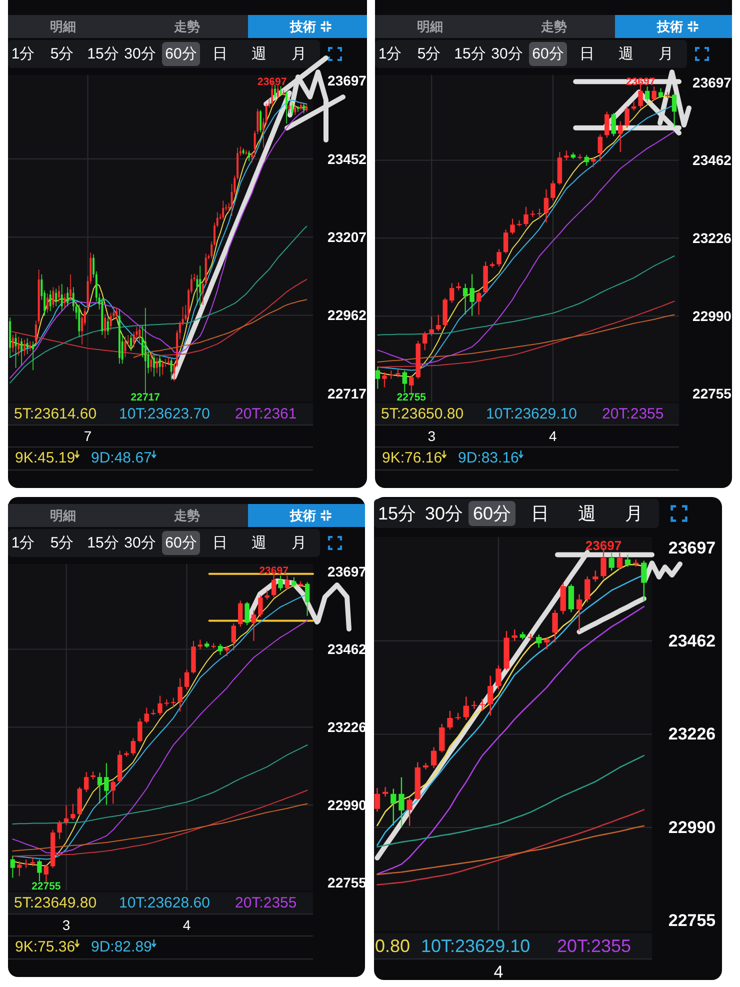  I want to click on text: 5T:23649.80, so click(55, 903).